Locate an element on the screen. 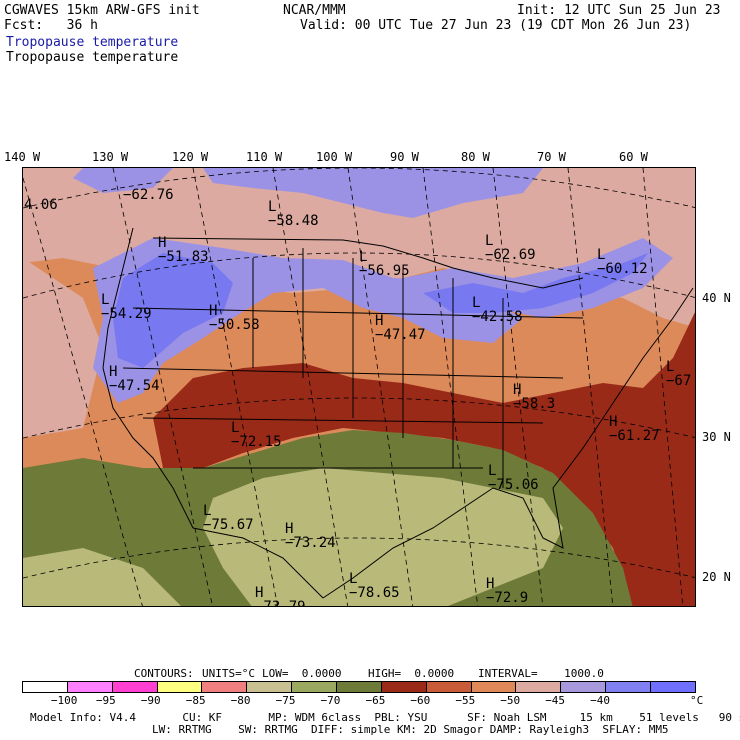  init-time: Init: 12 UTC Sun 25 Jun 23 is located at coordinates (619, 10).